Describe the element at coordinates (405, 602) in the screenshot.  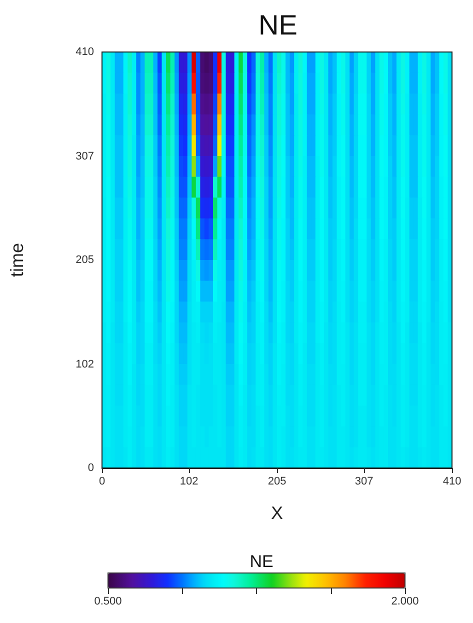
I see `color-bar-label: 2.000` at that location.